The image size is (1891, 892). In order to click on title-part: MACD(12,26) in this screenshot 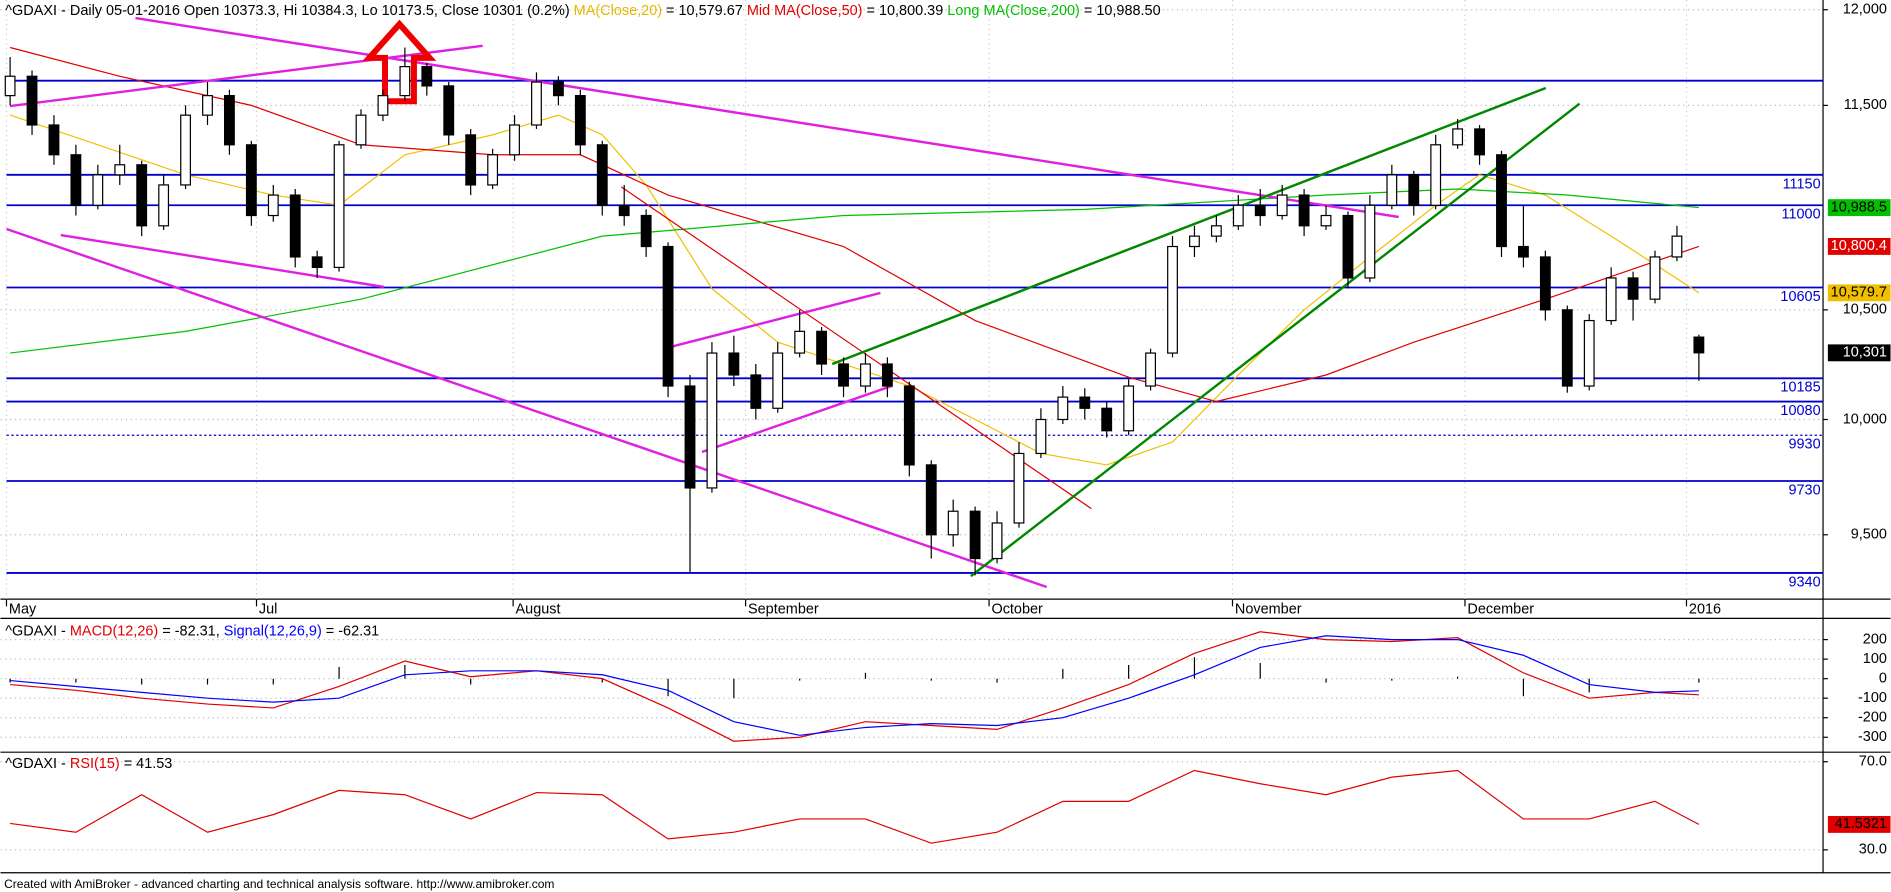, I will do `click(114, 631)`.